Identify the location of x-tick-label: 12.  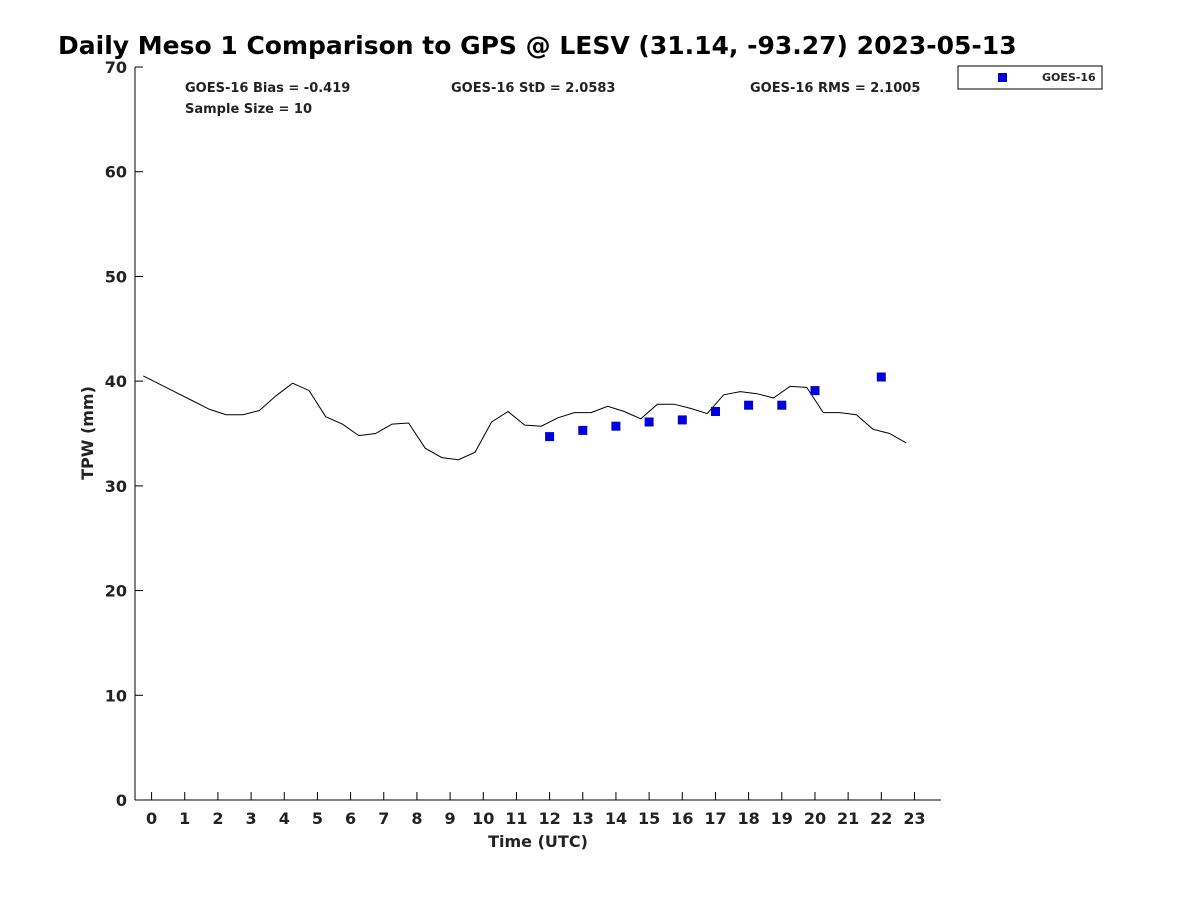
(549, 818).